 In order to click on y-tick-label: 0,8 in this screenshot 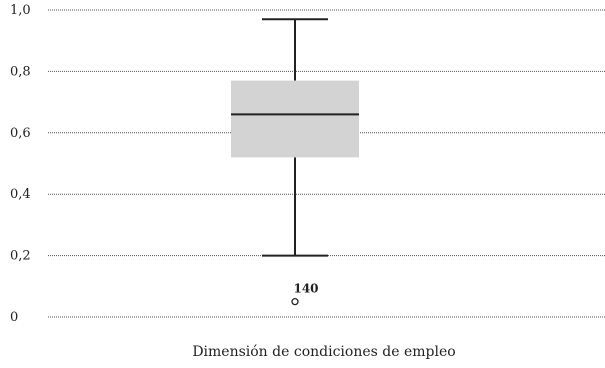, I will do `click(20, 71)`.